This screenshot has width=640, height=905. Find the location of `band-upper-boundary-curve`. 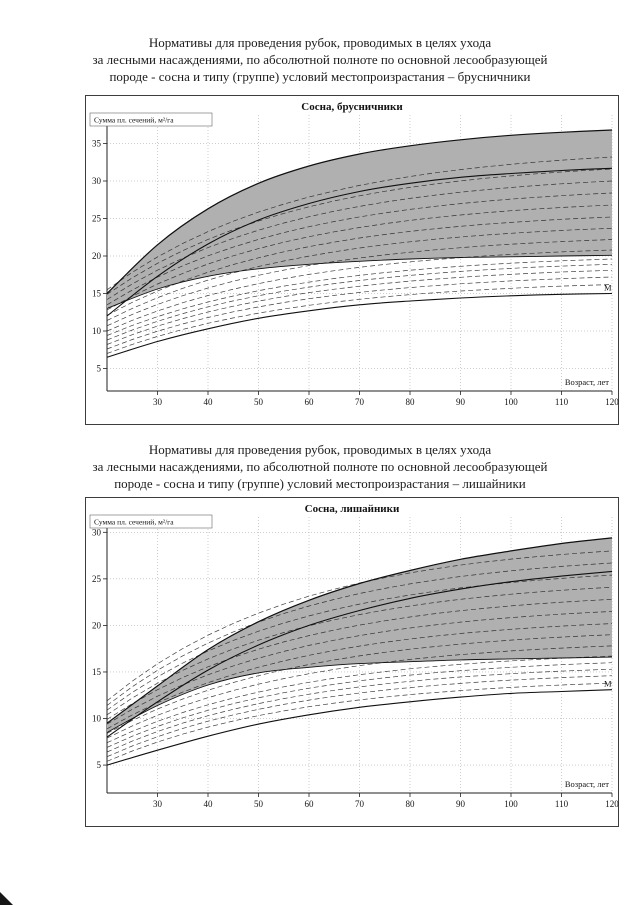

band-upper-boundary-curve is located at coordinates (359, 211).